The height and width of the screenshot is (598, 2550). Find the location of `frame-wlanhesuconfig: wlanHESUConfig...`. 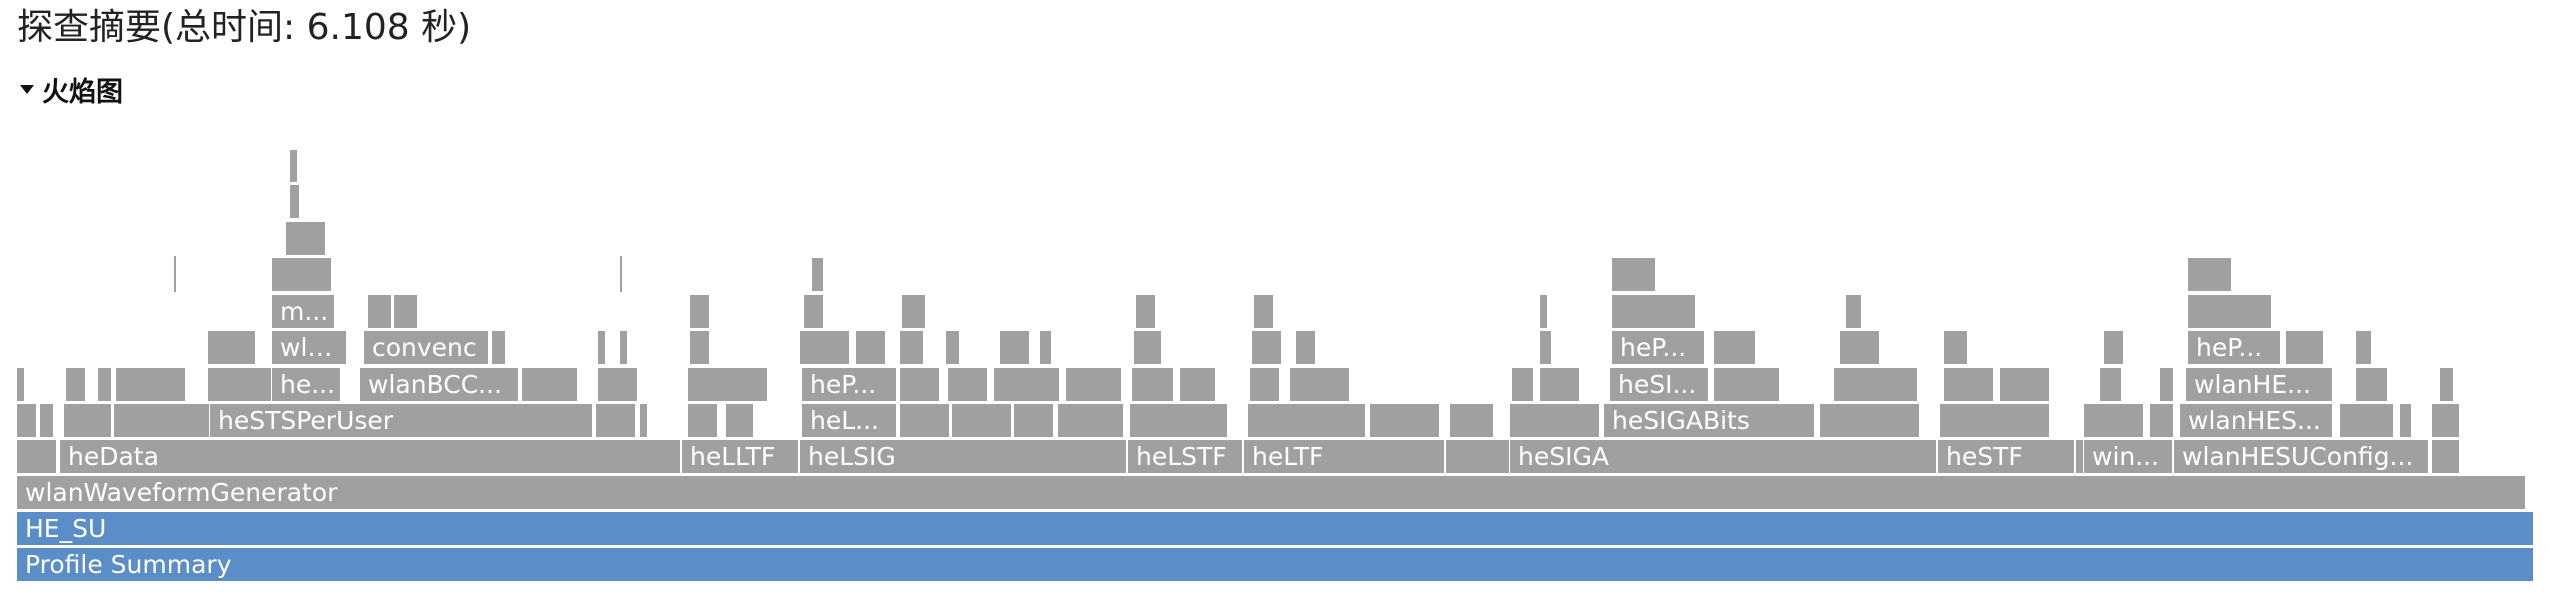

frame-wlanhesuconfig: wlanHESUConfig... is located at coordinates (2302, 456).